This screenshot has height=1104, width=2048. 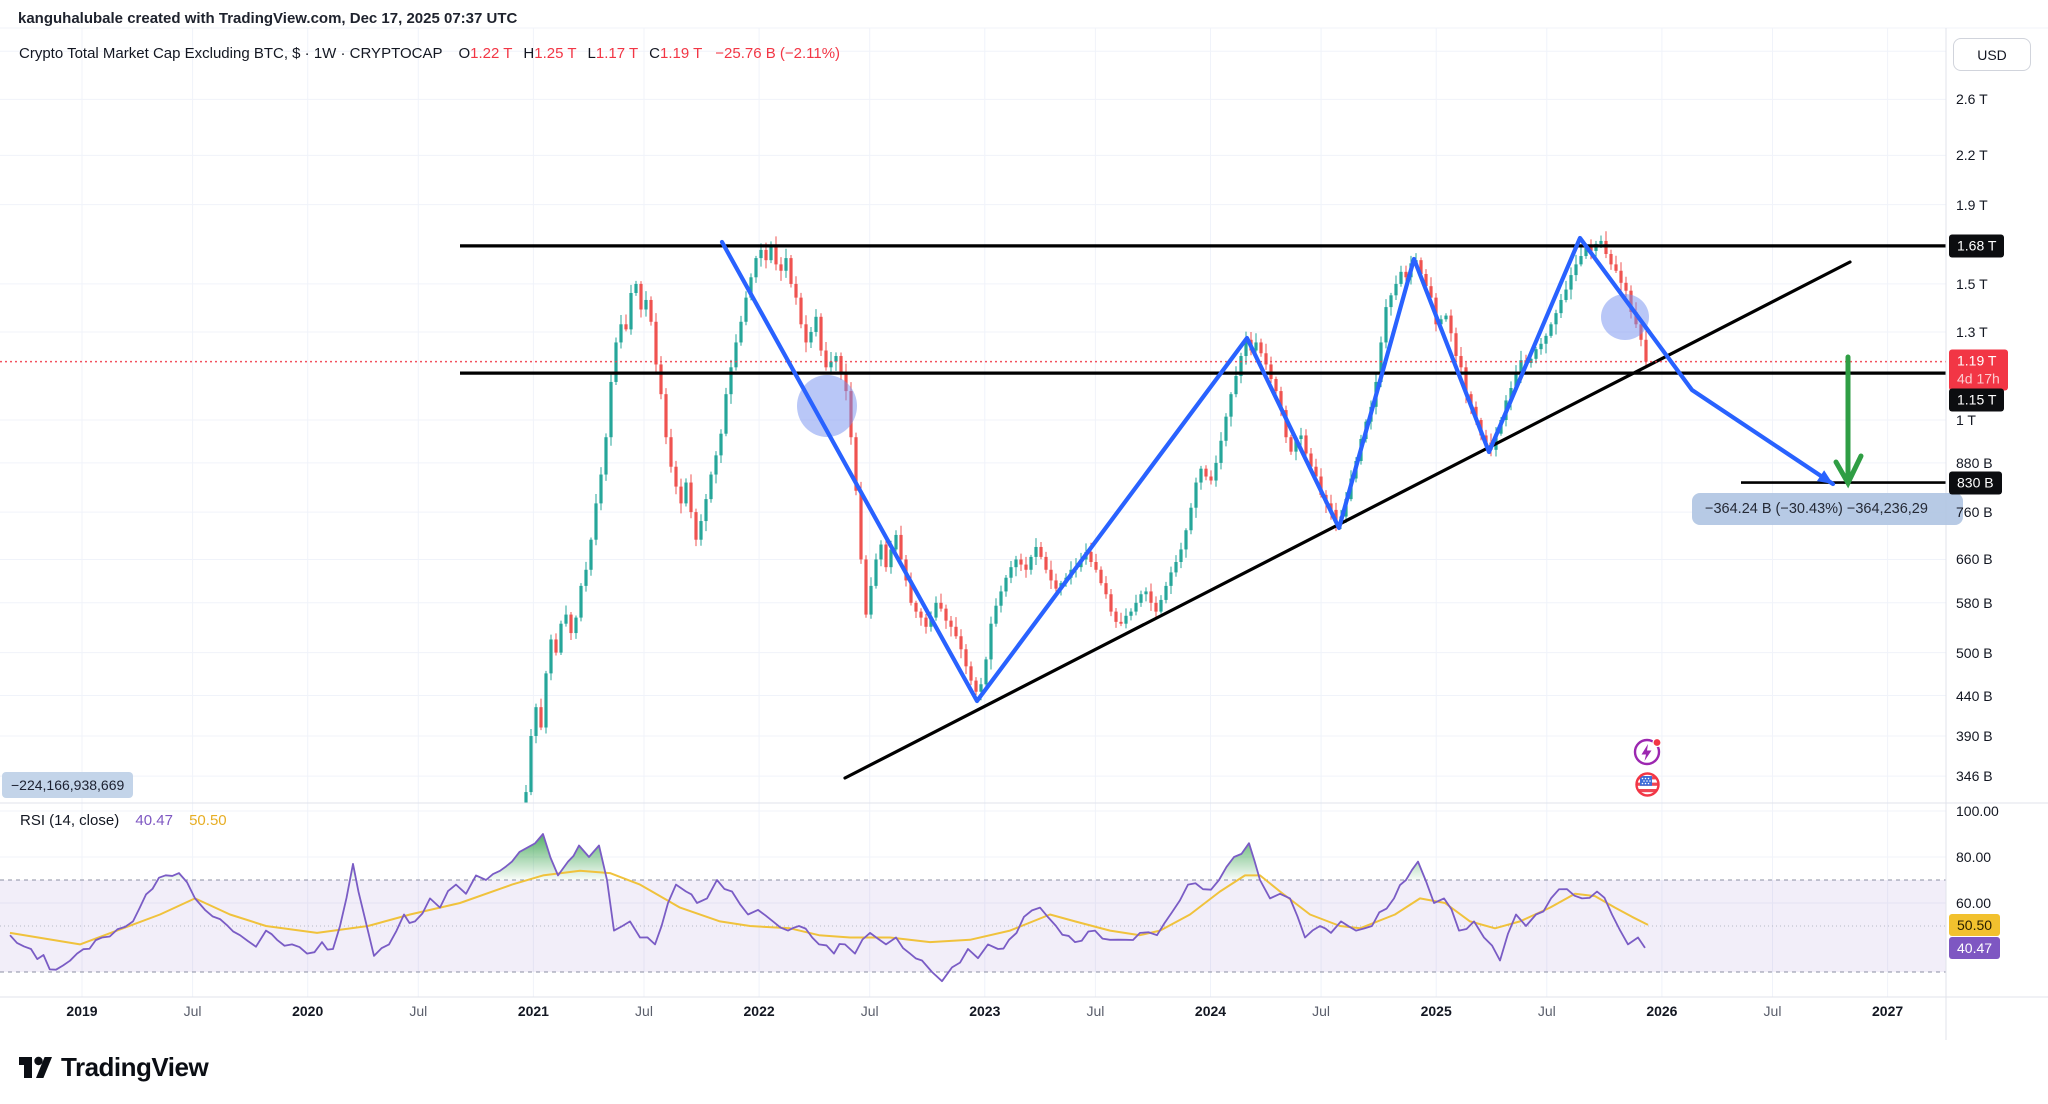 What do you see at coordinates (973, 926) in the screenshot?
I see `rsi-band` at bounding box center [973, 926].